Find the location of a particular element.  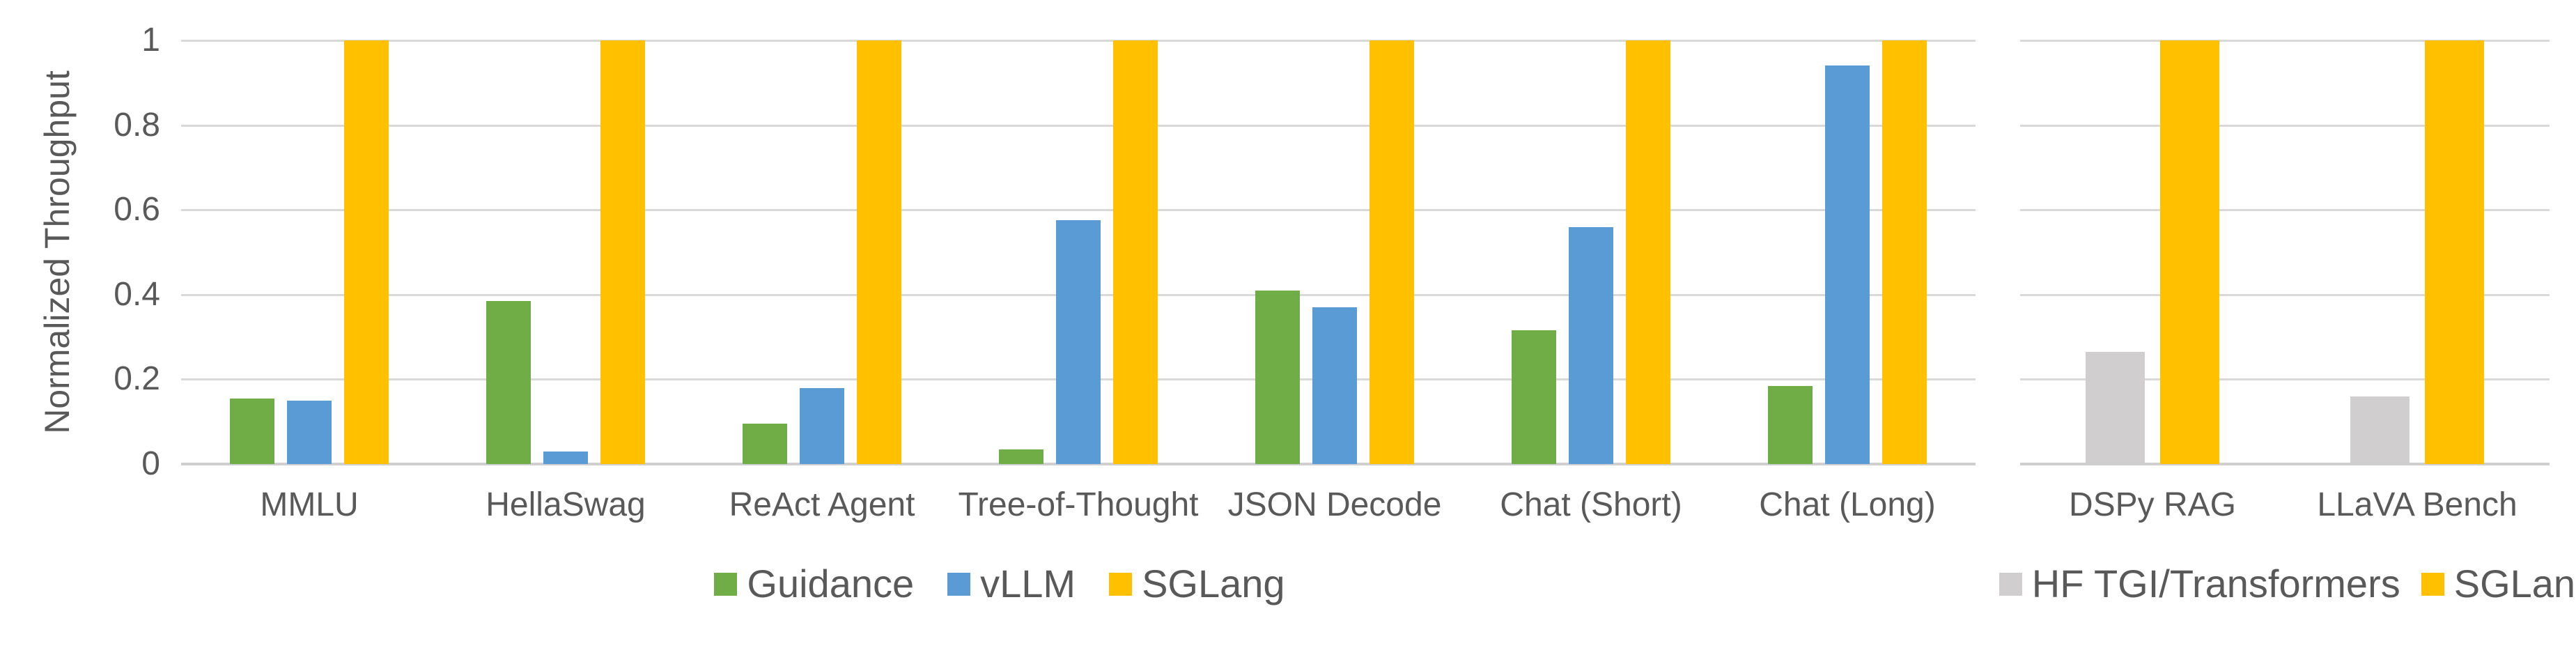

x-axis-label-chat-short: Chat (Short) is located at coordinates (1591, 504).